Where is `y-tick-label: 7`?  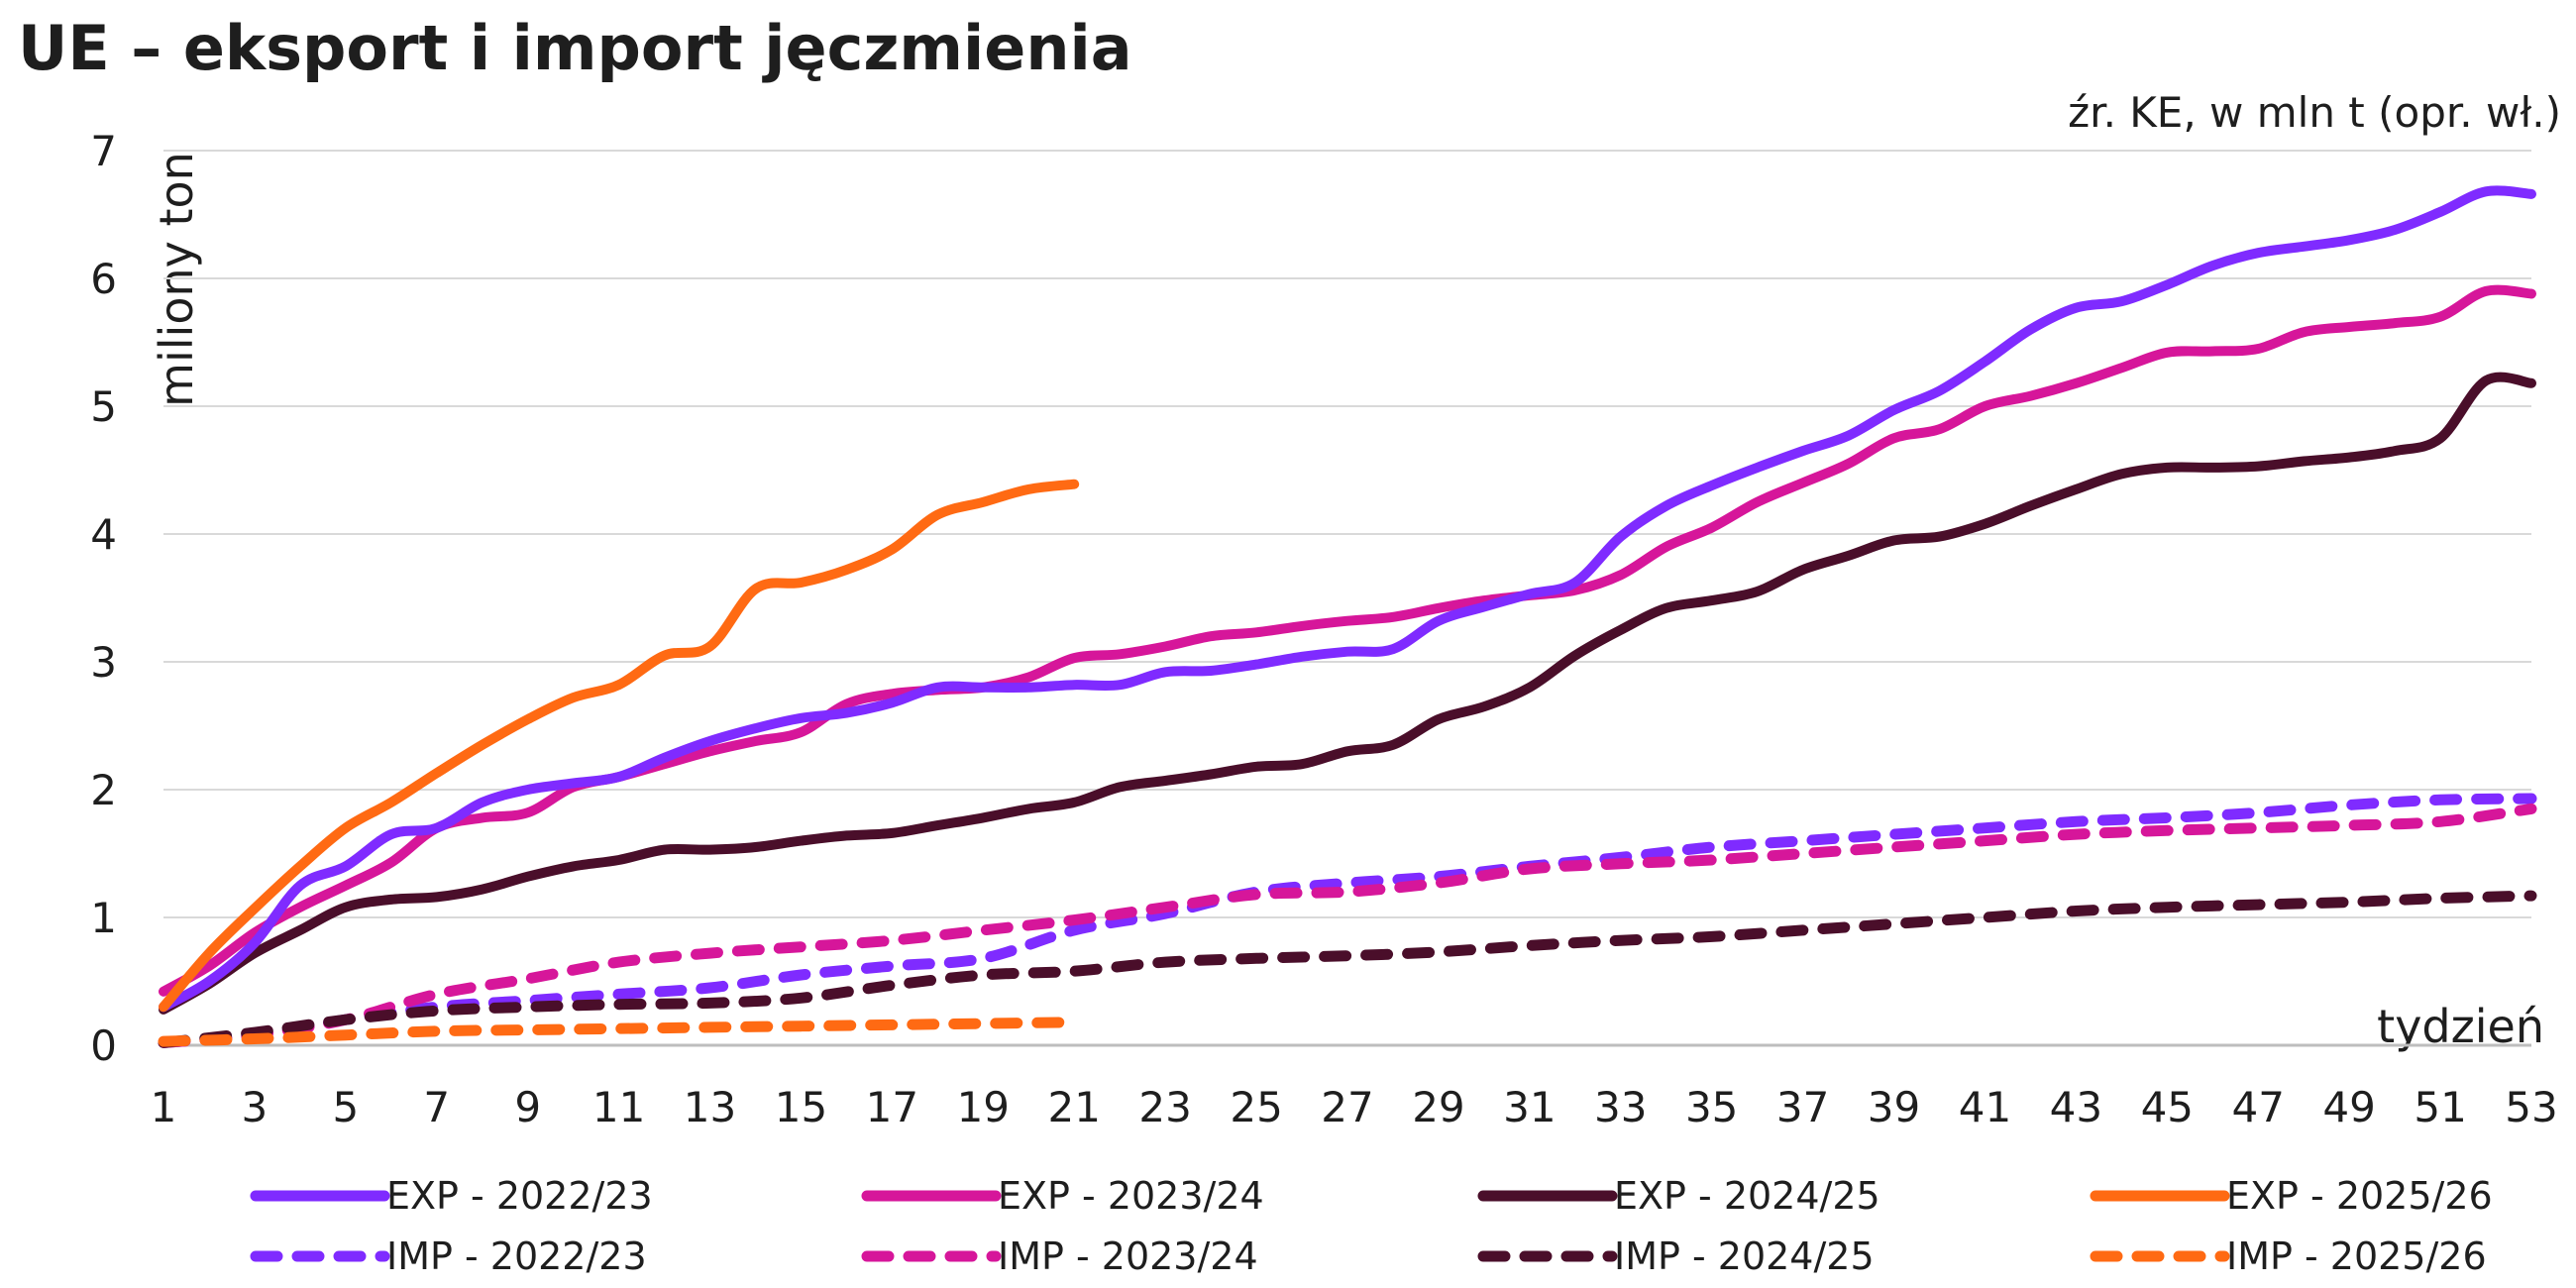
y-tick-label: 7 is located at coordinates (103, 151).